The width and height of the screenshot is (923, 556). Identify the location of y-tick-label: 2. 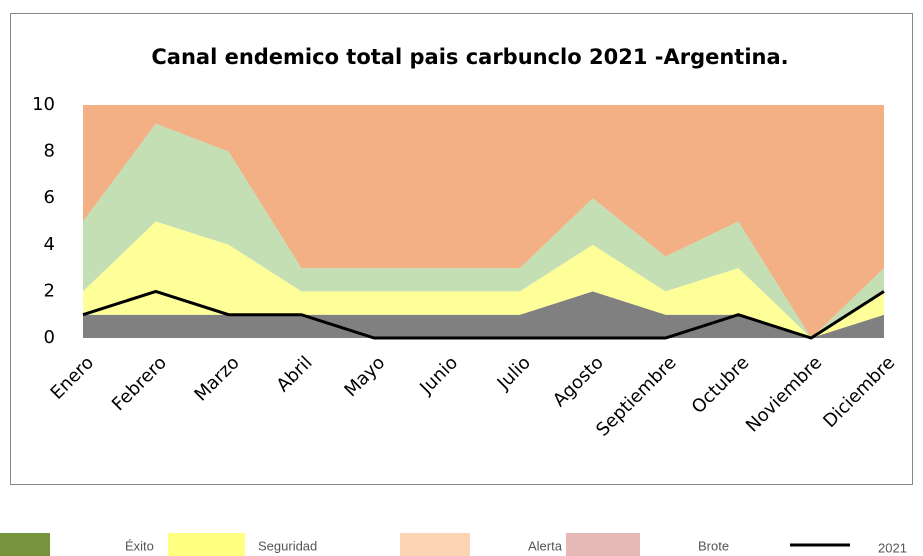
(49, 290).